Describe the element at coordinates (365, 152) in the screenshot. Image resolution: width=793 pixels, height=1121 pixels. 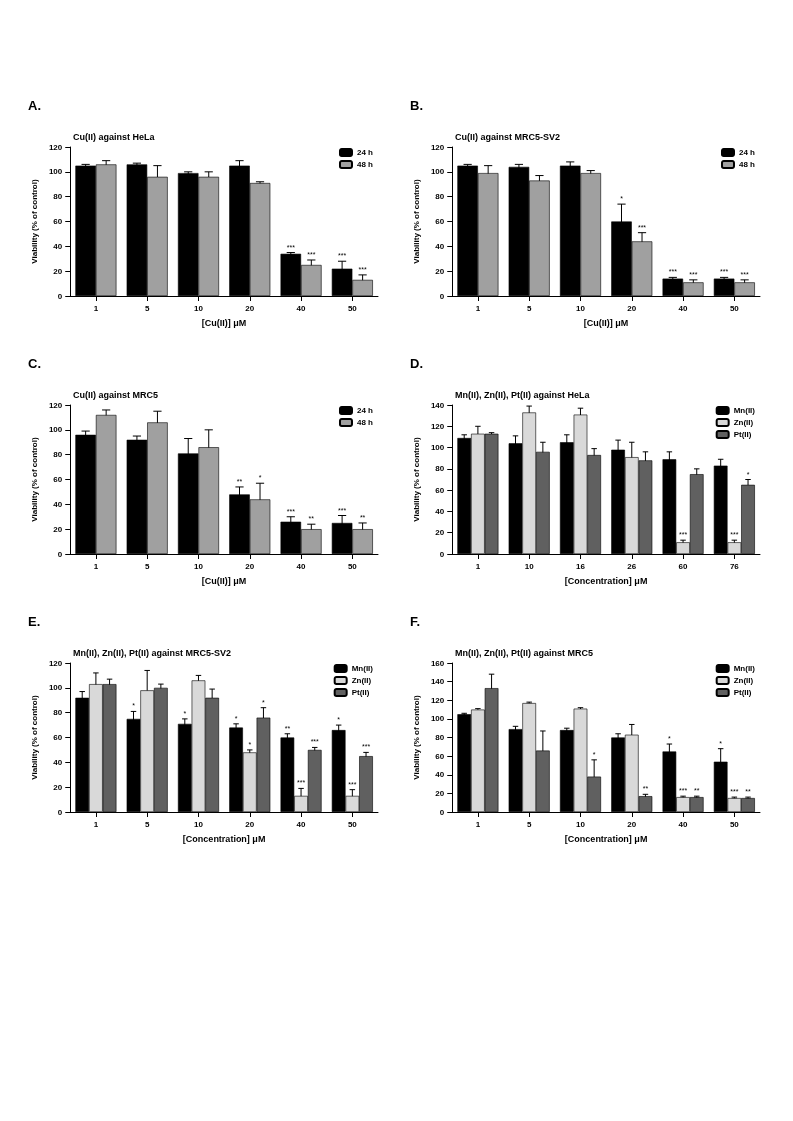
I see `legend-label: 24 h` at that location.